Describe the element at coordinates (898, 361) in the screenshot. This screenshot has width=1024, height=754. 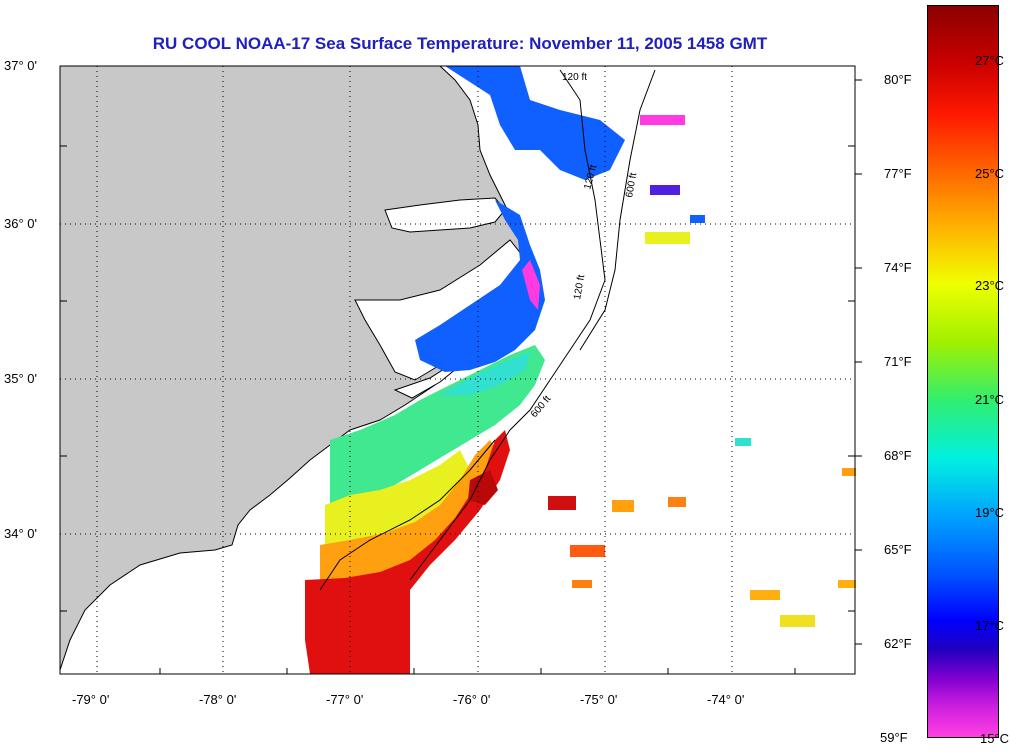
I see `fahrenheit-label: 71°F` at that location.